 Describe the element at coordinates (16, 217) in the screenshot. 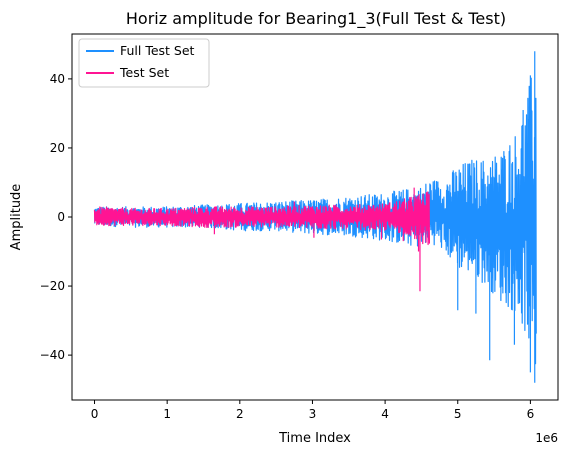

I see `y-axis-label: Amplitude` at that location.